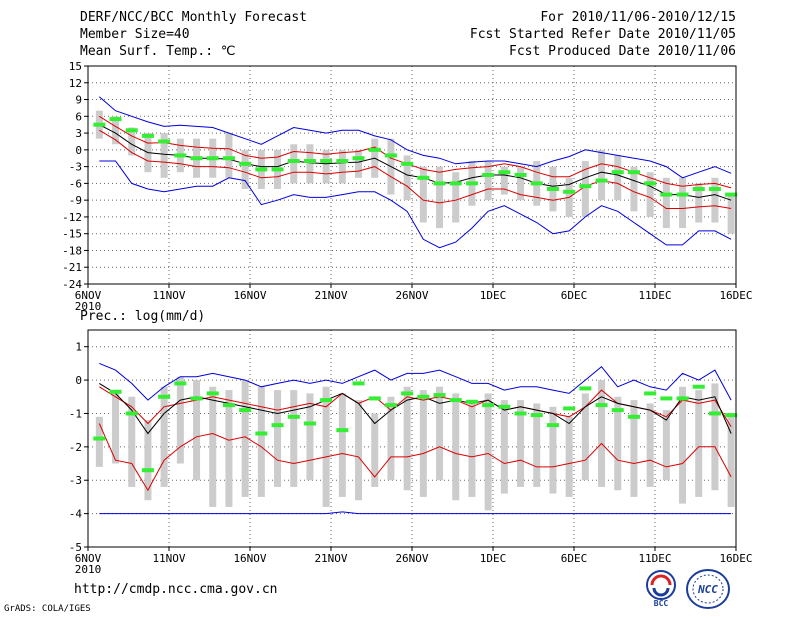  What do you see at coordinates (735, 295) in the screenshot?
I see `temp-xtick-label: 16DEC` at bounding box center [735, 295].